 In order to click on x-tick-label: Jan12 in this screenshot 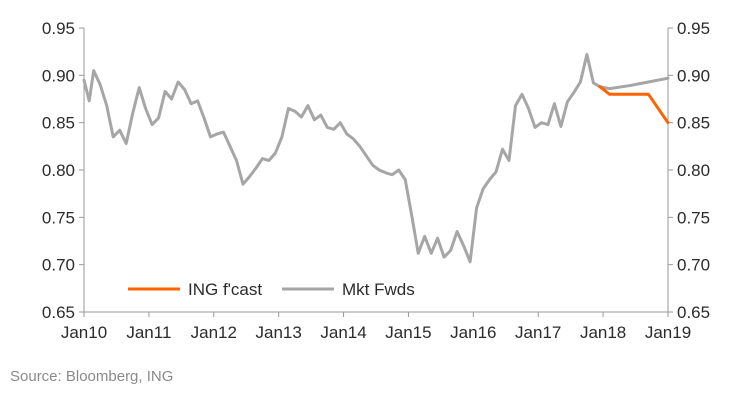, I will do `click(214, 332)`.